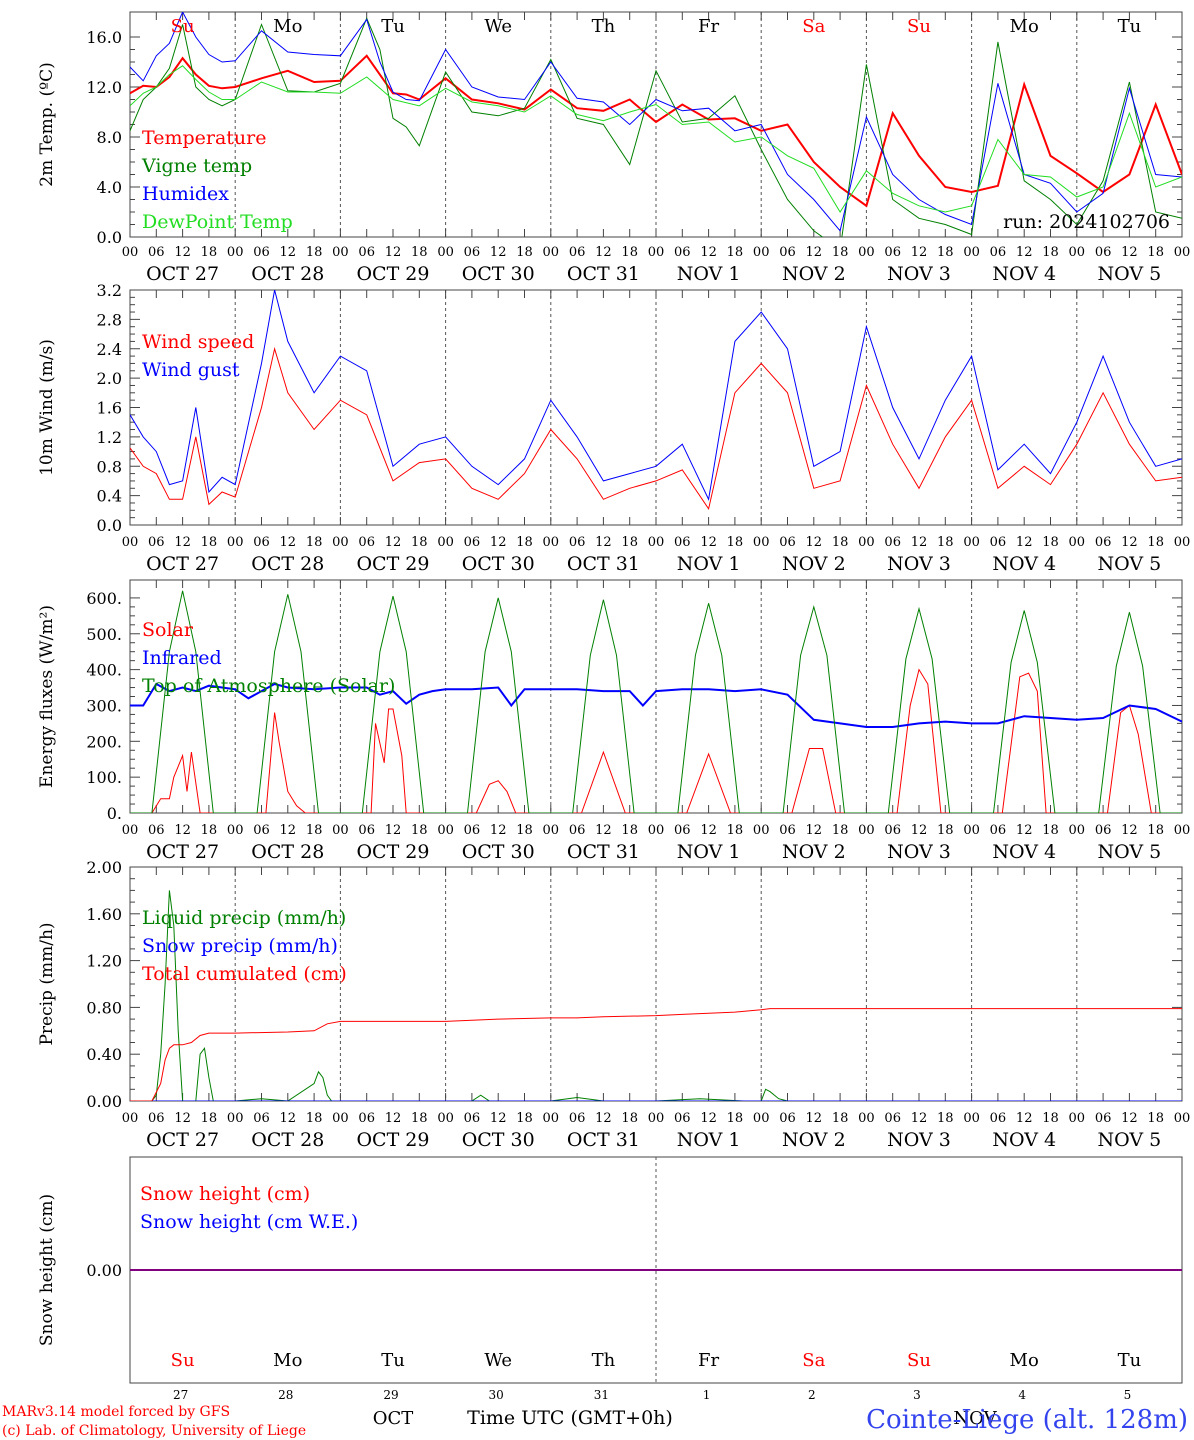 This screenshot has width=1194, height=1440. I want to click on series-line-humidex, so click(656, 122).